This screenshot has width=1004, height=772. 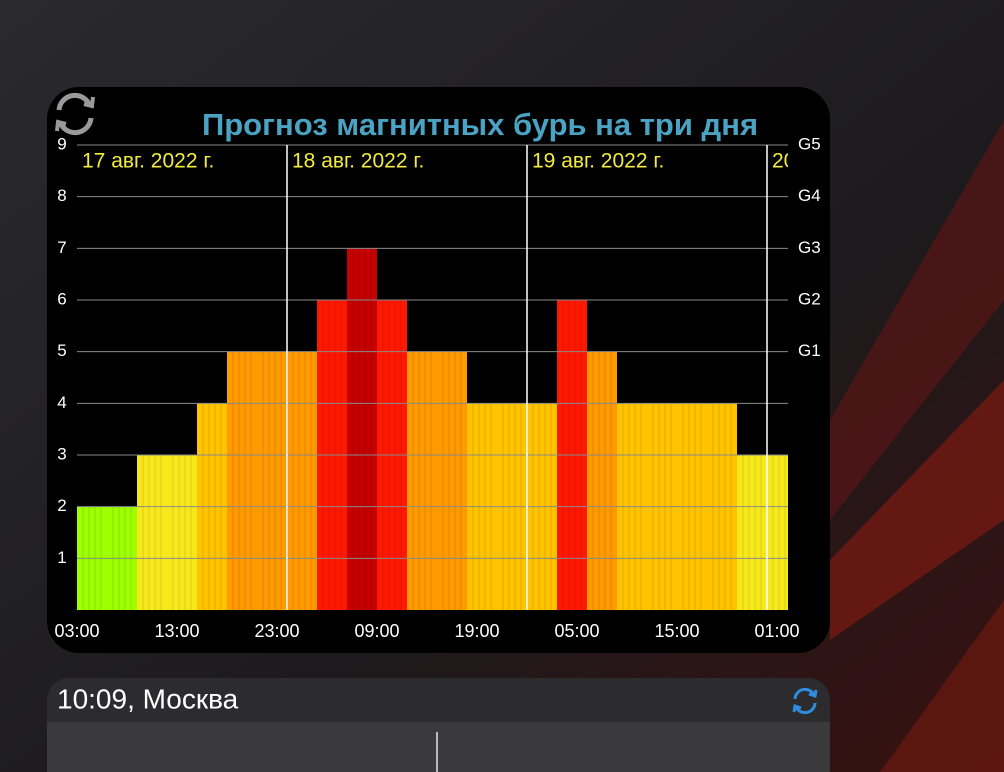 What do you see at coordinates (805, 701) in the screenshot?
I see `update-icon` at bounding box center [805, 701].